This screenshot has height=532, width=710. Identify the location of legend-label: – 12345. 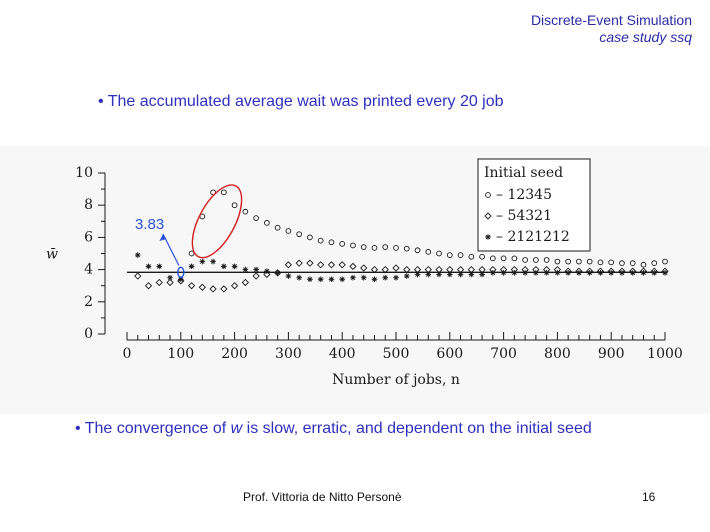
(524, 195).